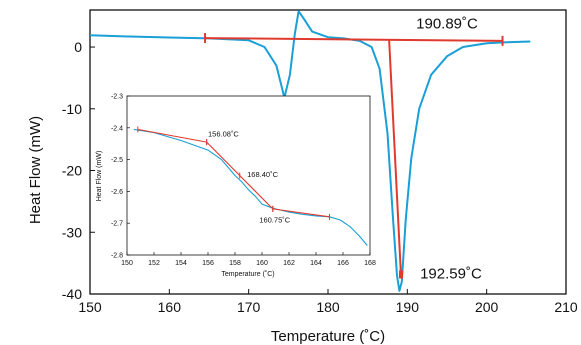 This screenshot has width=581, height=345. What do you see at coordinates (90, 307) in the screenshot?
I see `main-x-tick-label: 150` at bounding box center [90, 307].